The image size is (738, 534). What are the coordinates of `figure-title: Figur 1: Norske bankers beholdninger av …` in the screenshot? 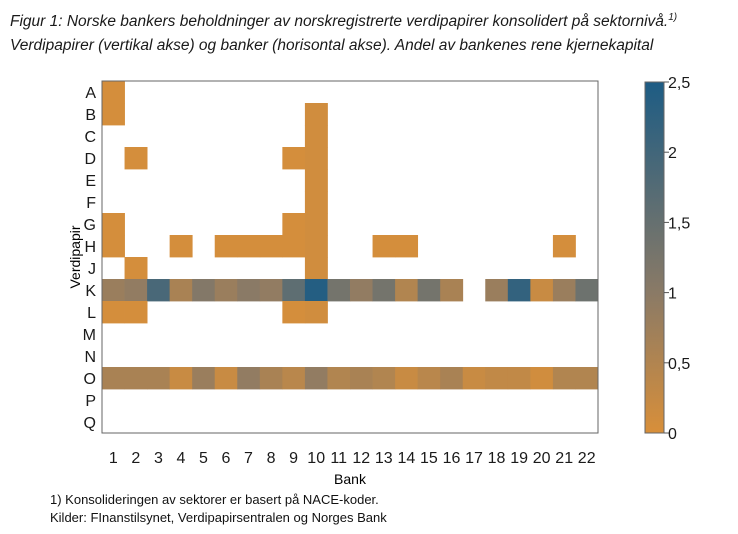 It's located at (374, 32).